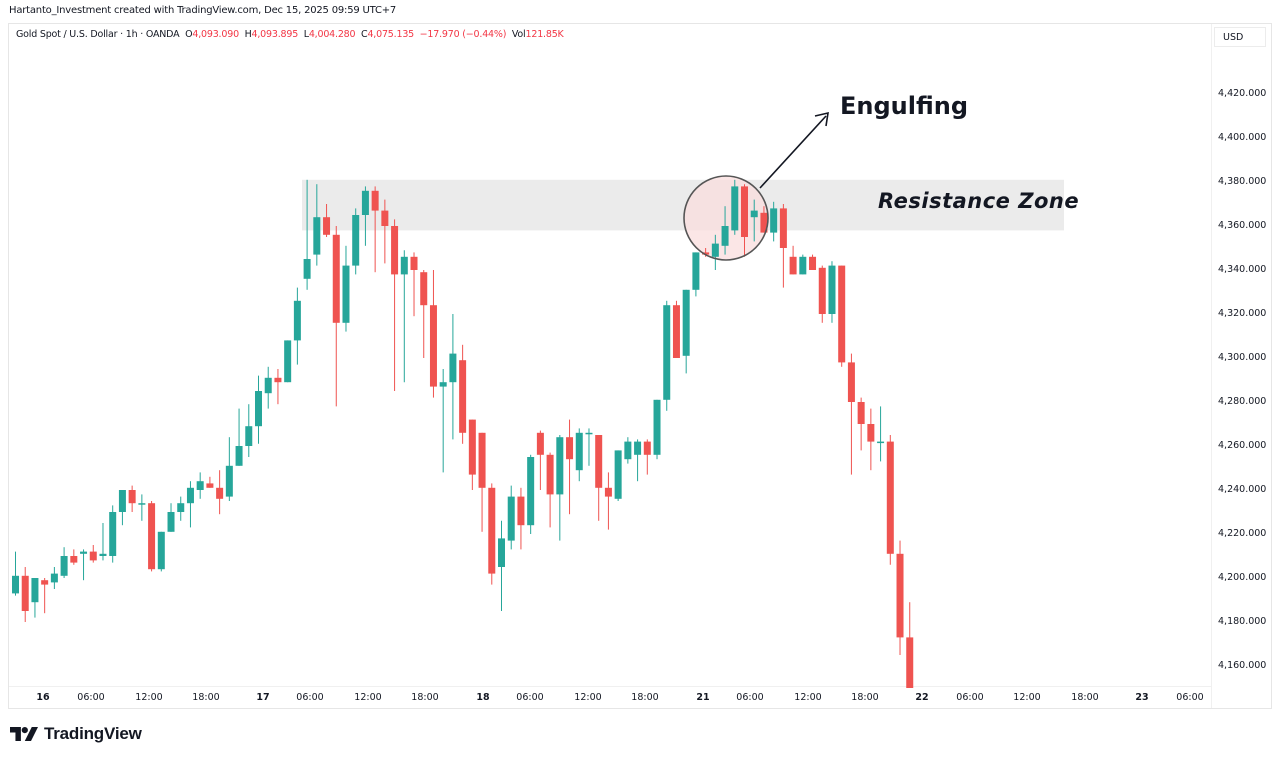  I want to click on tradingview-logo: TradingView, so click(76, 734).